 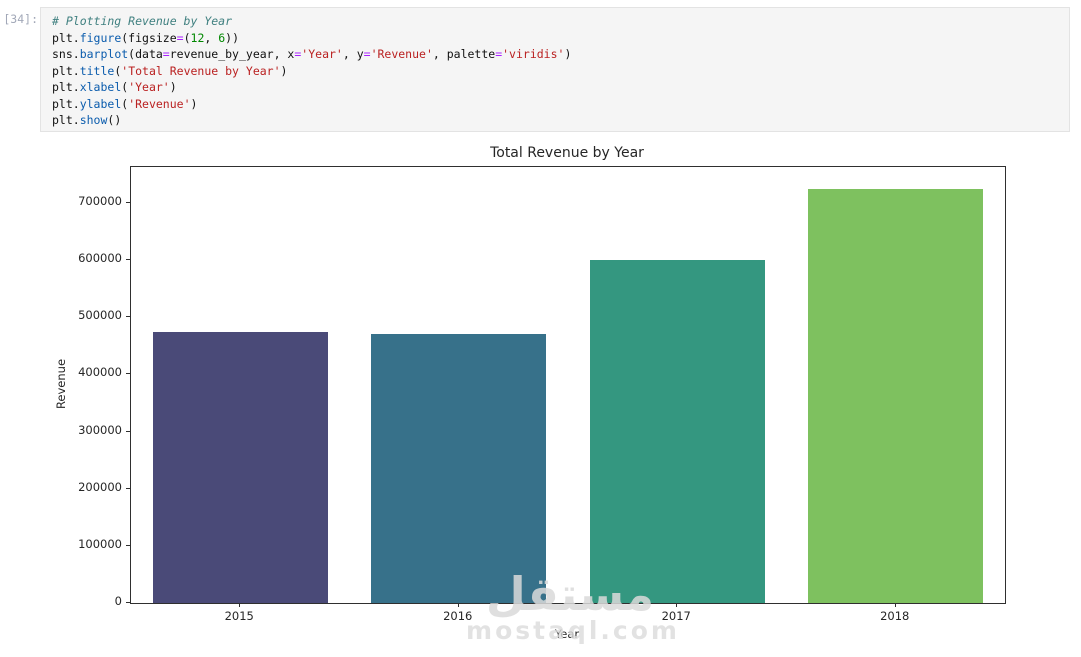 What do you see at coordinates (114, 87) in the screenshot?
I see `code-line: plt.xlabel('Year')` at bounding box center [114, 87].